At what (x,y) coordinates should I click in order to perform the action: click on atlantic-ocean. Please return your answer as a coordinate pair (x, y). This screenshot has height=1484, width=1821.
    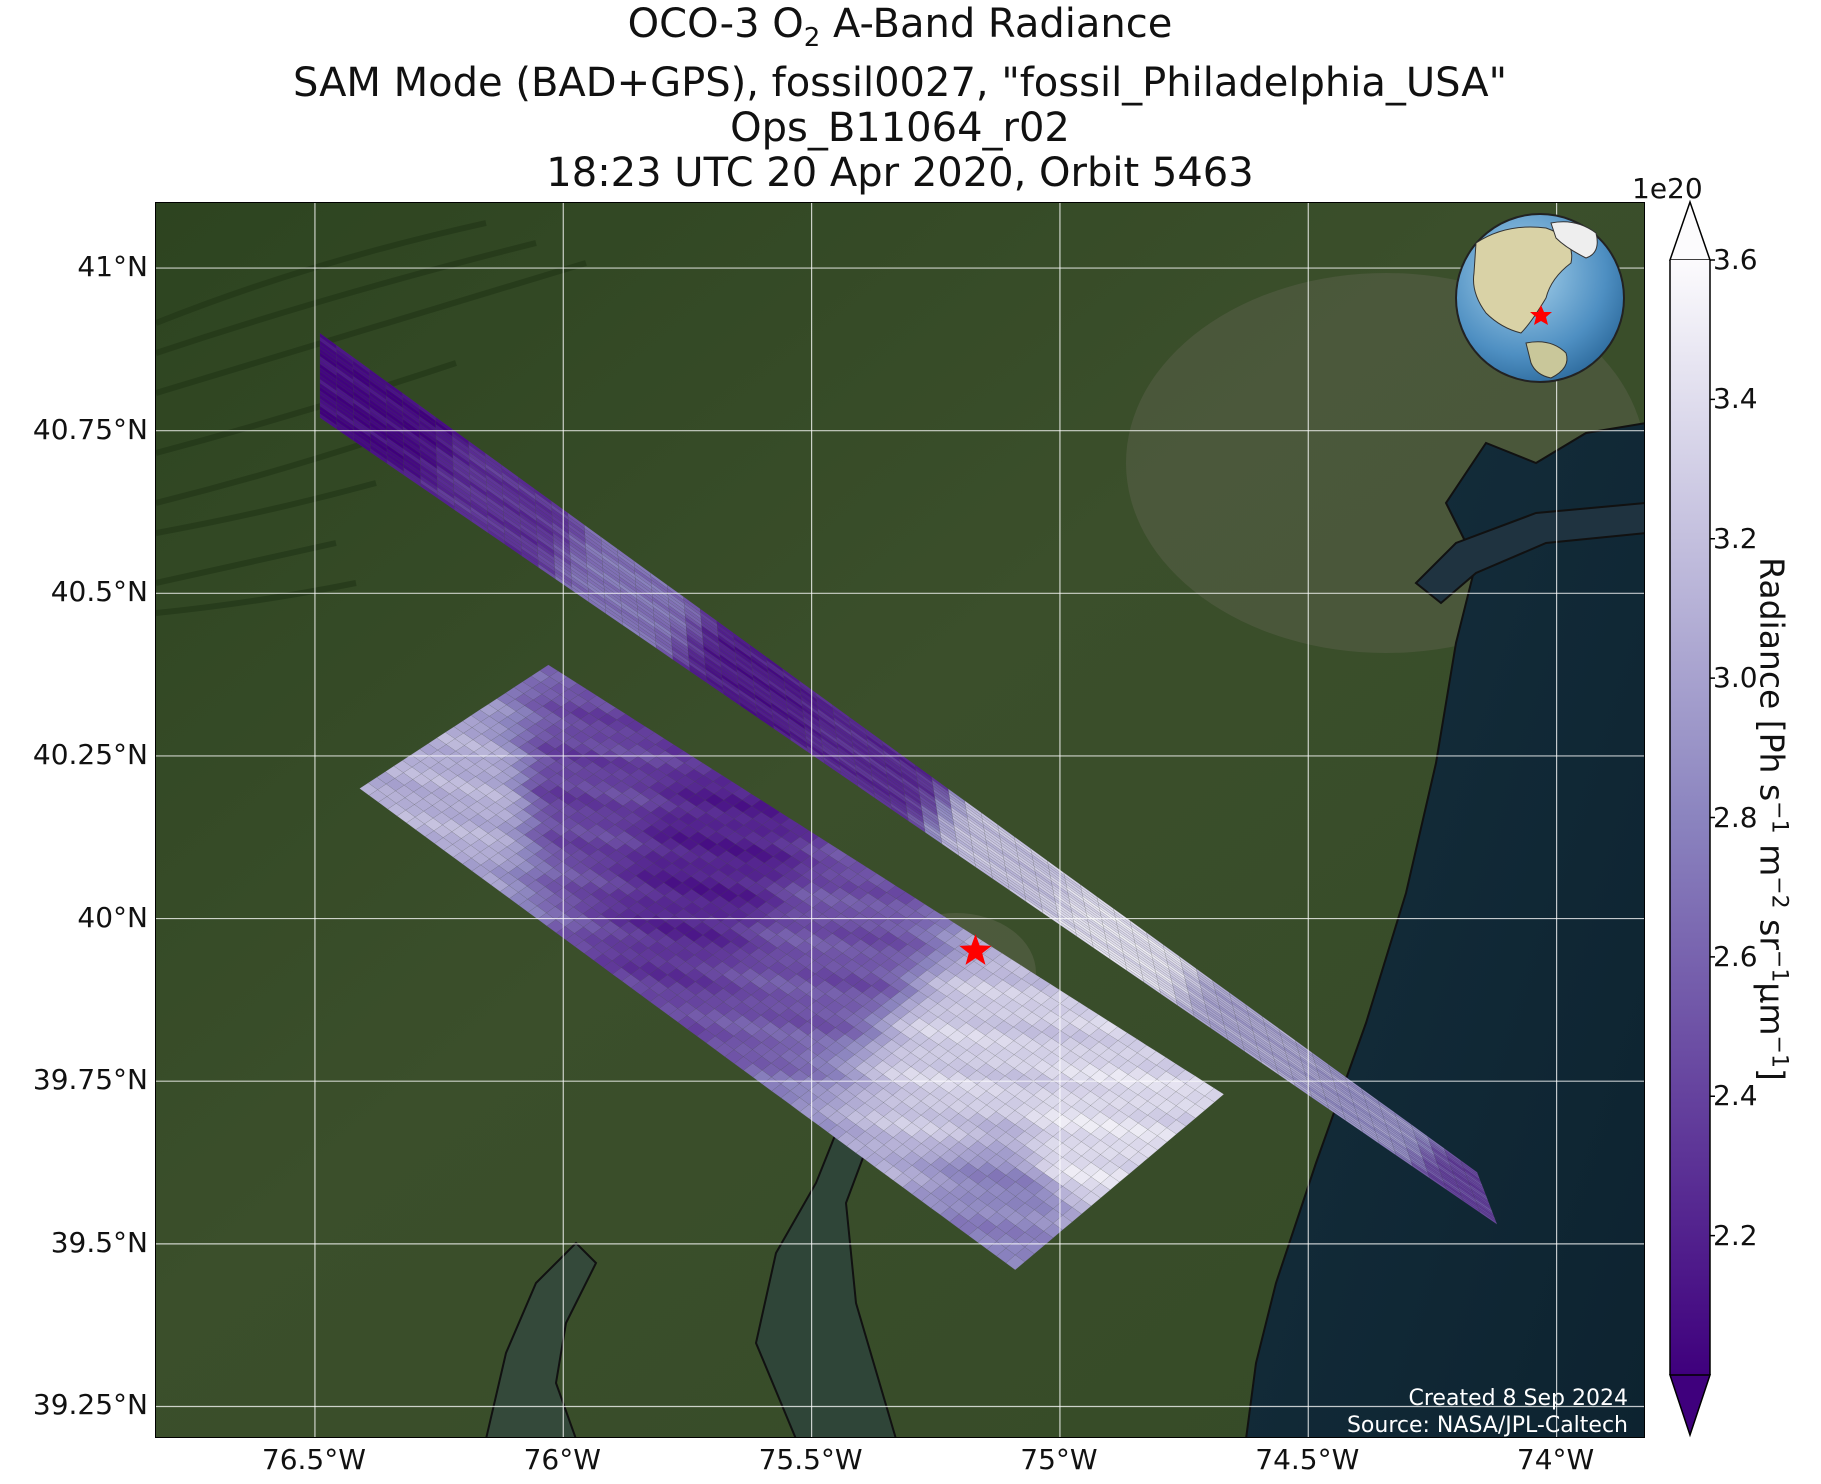
    Looking at the image, I should click on (1444, 929).